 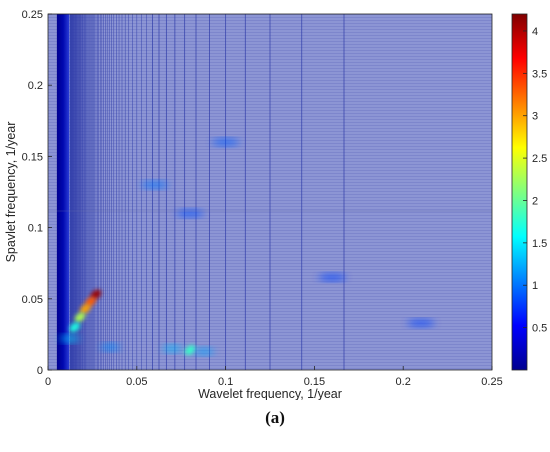 I want to click on colorbar-tick-label: 1, so click(x=535, y=286).